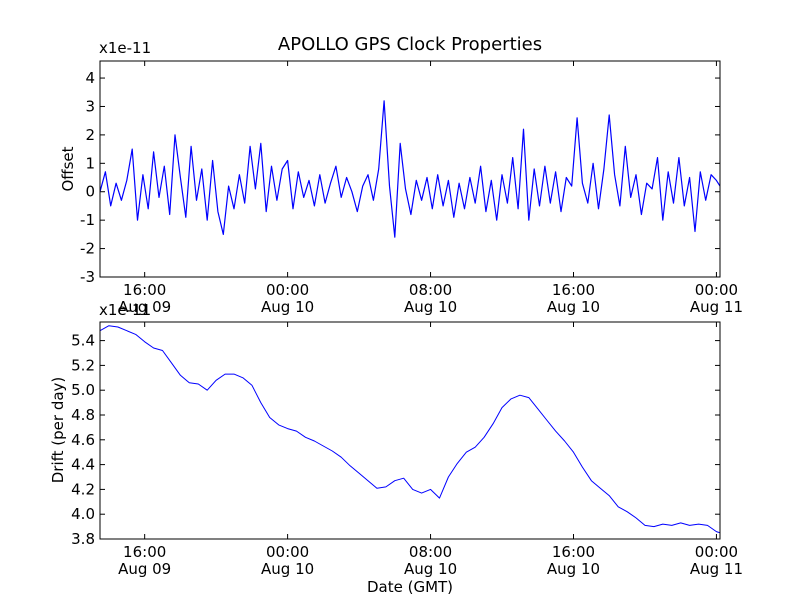  I want to click on offset-ytick-label: 1, so click(90, 163).